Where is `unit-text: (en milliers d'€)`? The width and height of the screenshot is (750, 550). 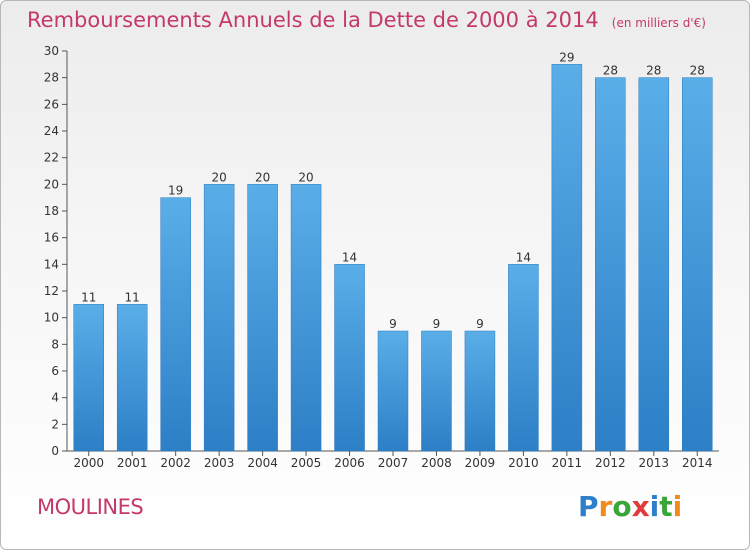
unit-text: (en milliers d'€) is located at coordinates (658, 23).